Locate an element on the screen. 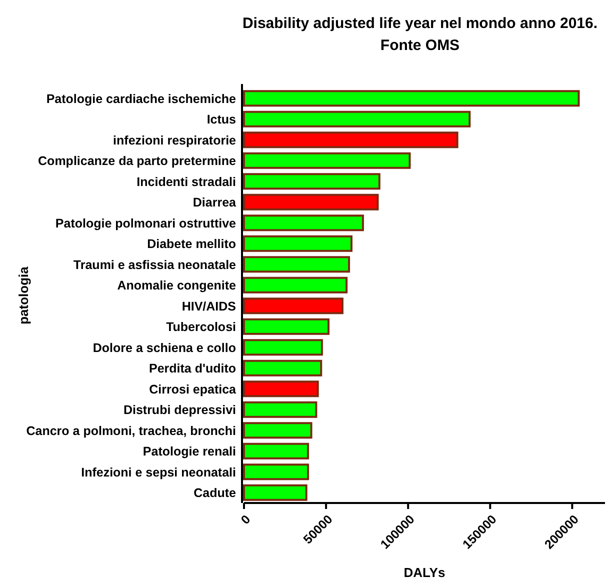 Image resolution: width=610 pixels, height=585 pixels. y-tick-label: Patologie cardiache ischemiche is located at coordinates (141, 99).